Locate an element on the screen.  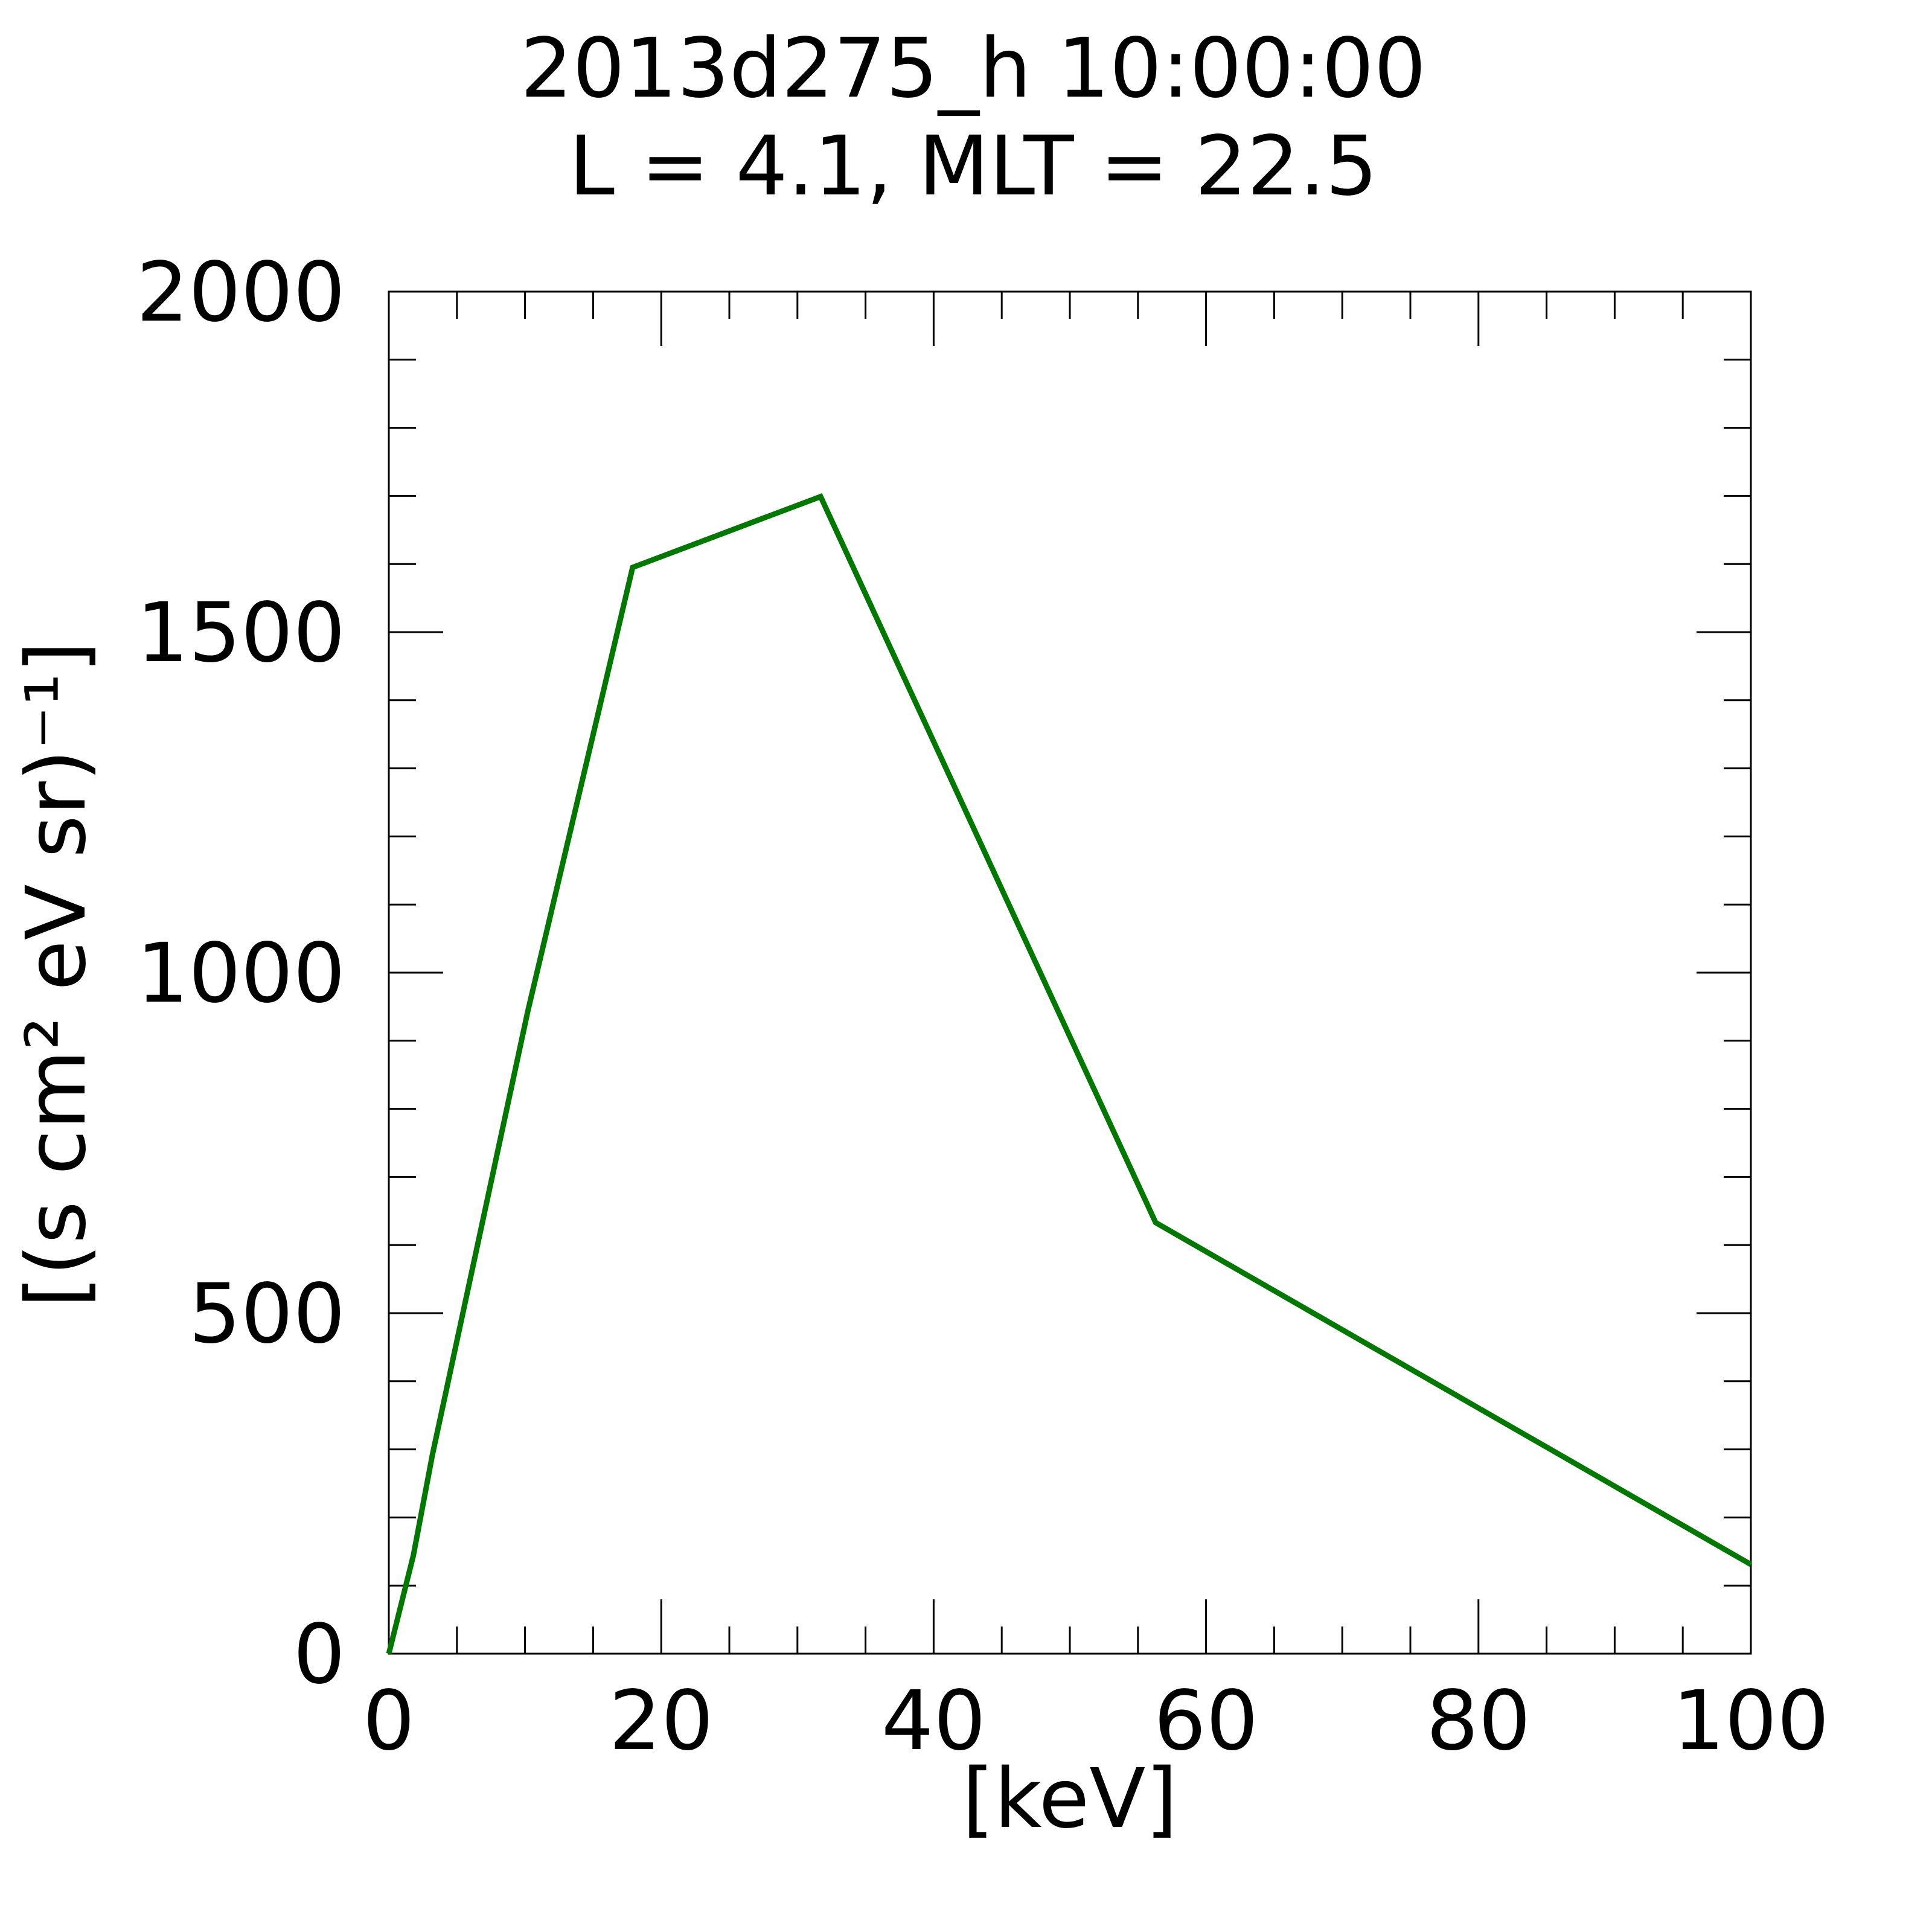
y-tick-label: 0 is located at coordinates (319, 1655).